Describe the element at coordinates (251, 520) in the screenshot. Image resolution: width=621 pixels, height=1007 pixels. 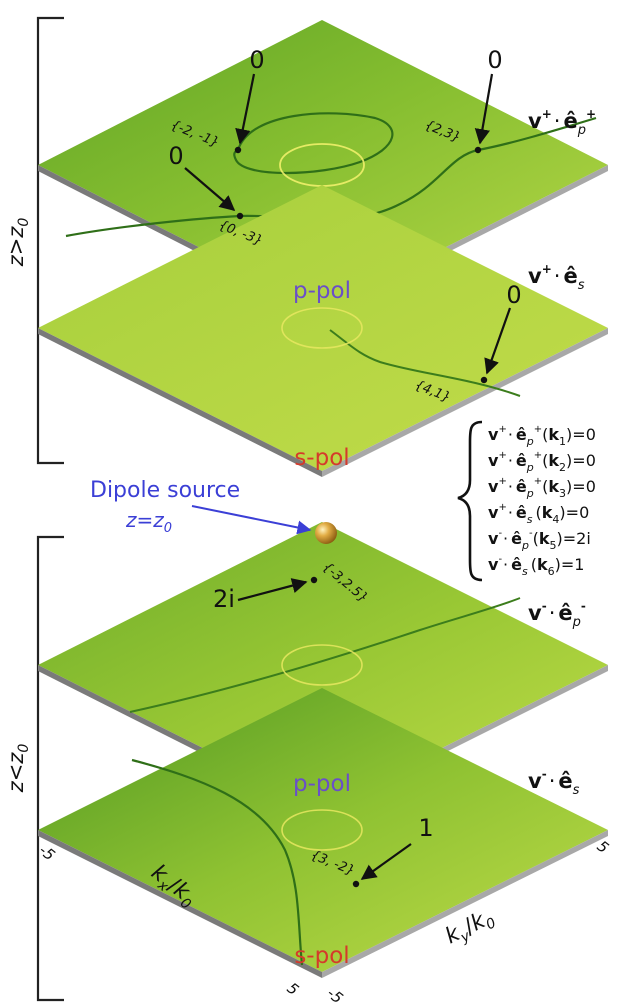
I see `dipole-arrow` at that location.